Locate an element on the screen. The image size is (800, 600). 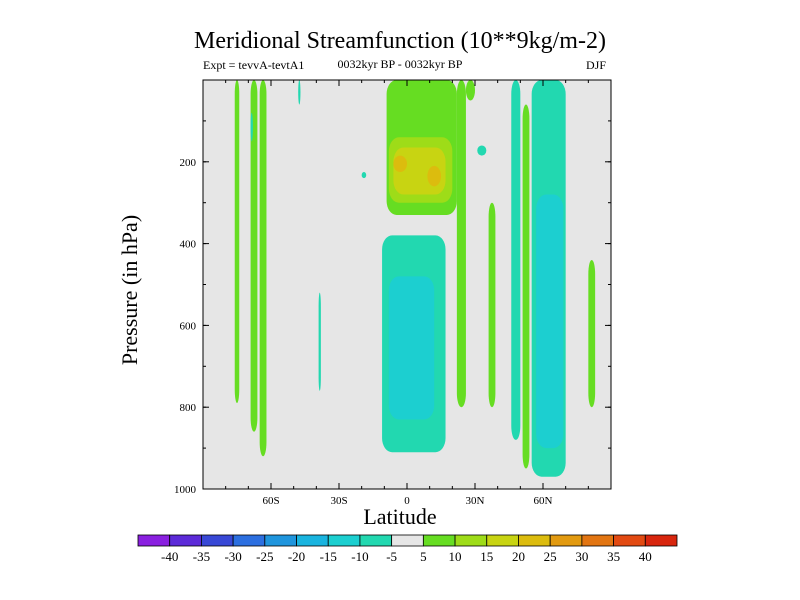
colorbar-label: -20 is located at coordinates (296, 556).